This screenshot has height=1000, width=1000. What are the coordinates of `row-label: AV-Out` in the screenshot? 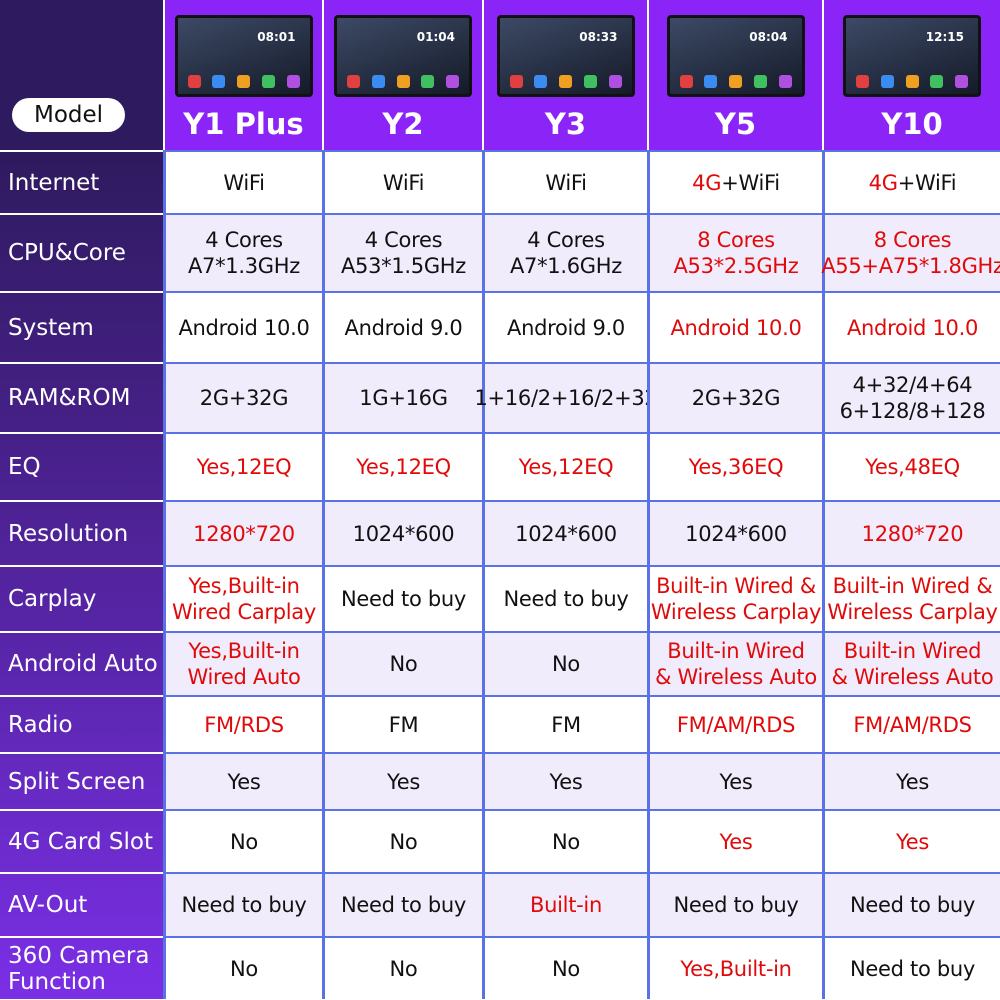 It's located at (81, 904).